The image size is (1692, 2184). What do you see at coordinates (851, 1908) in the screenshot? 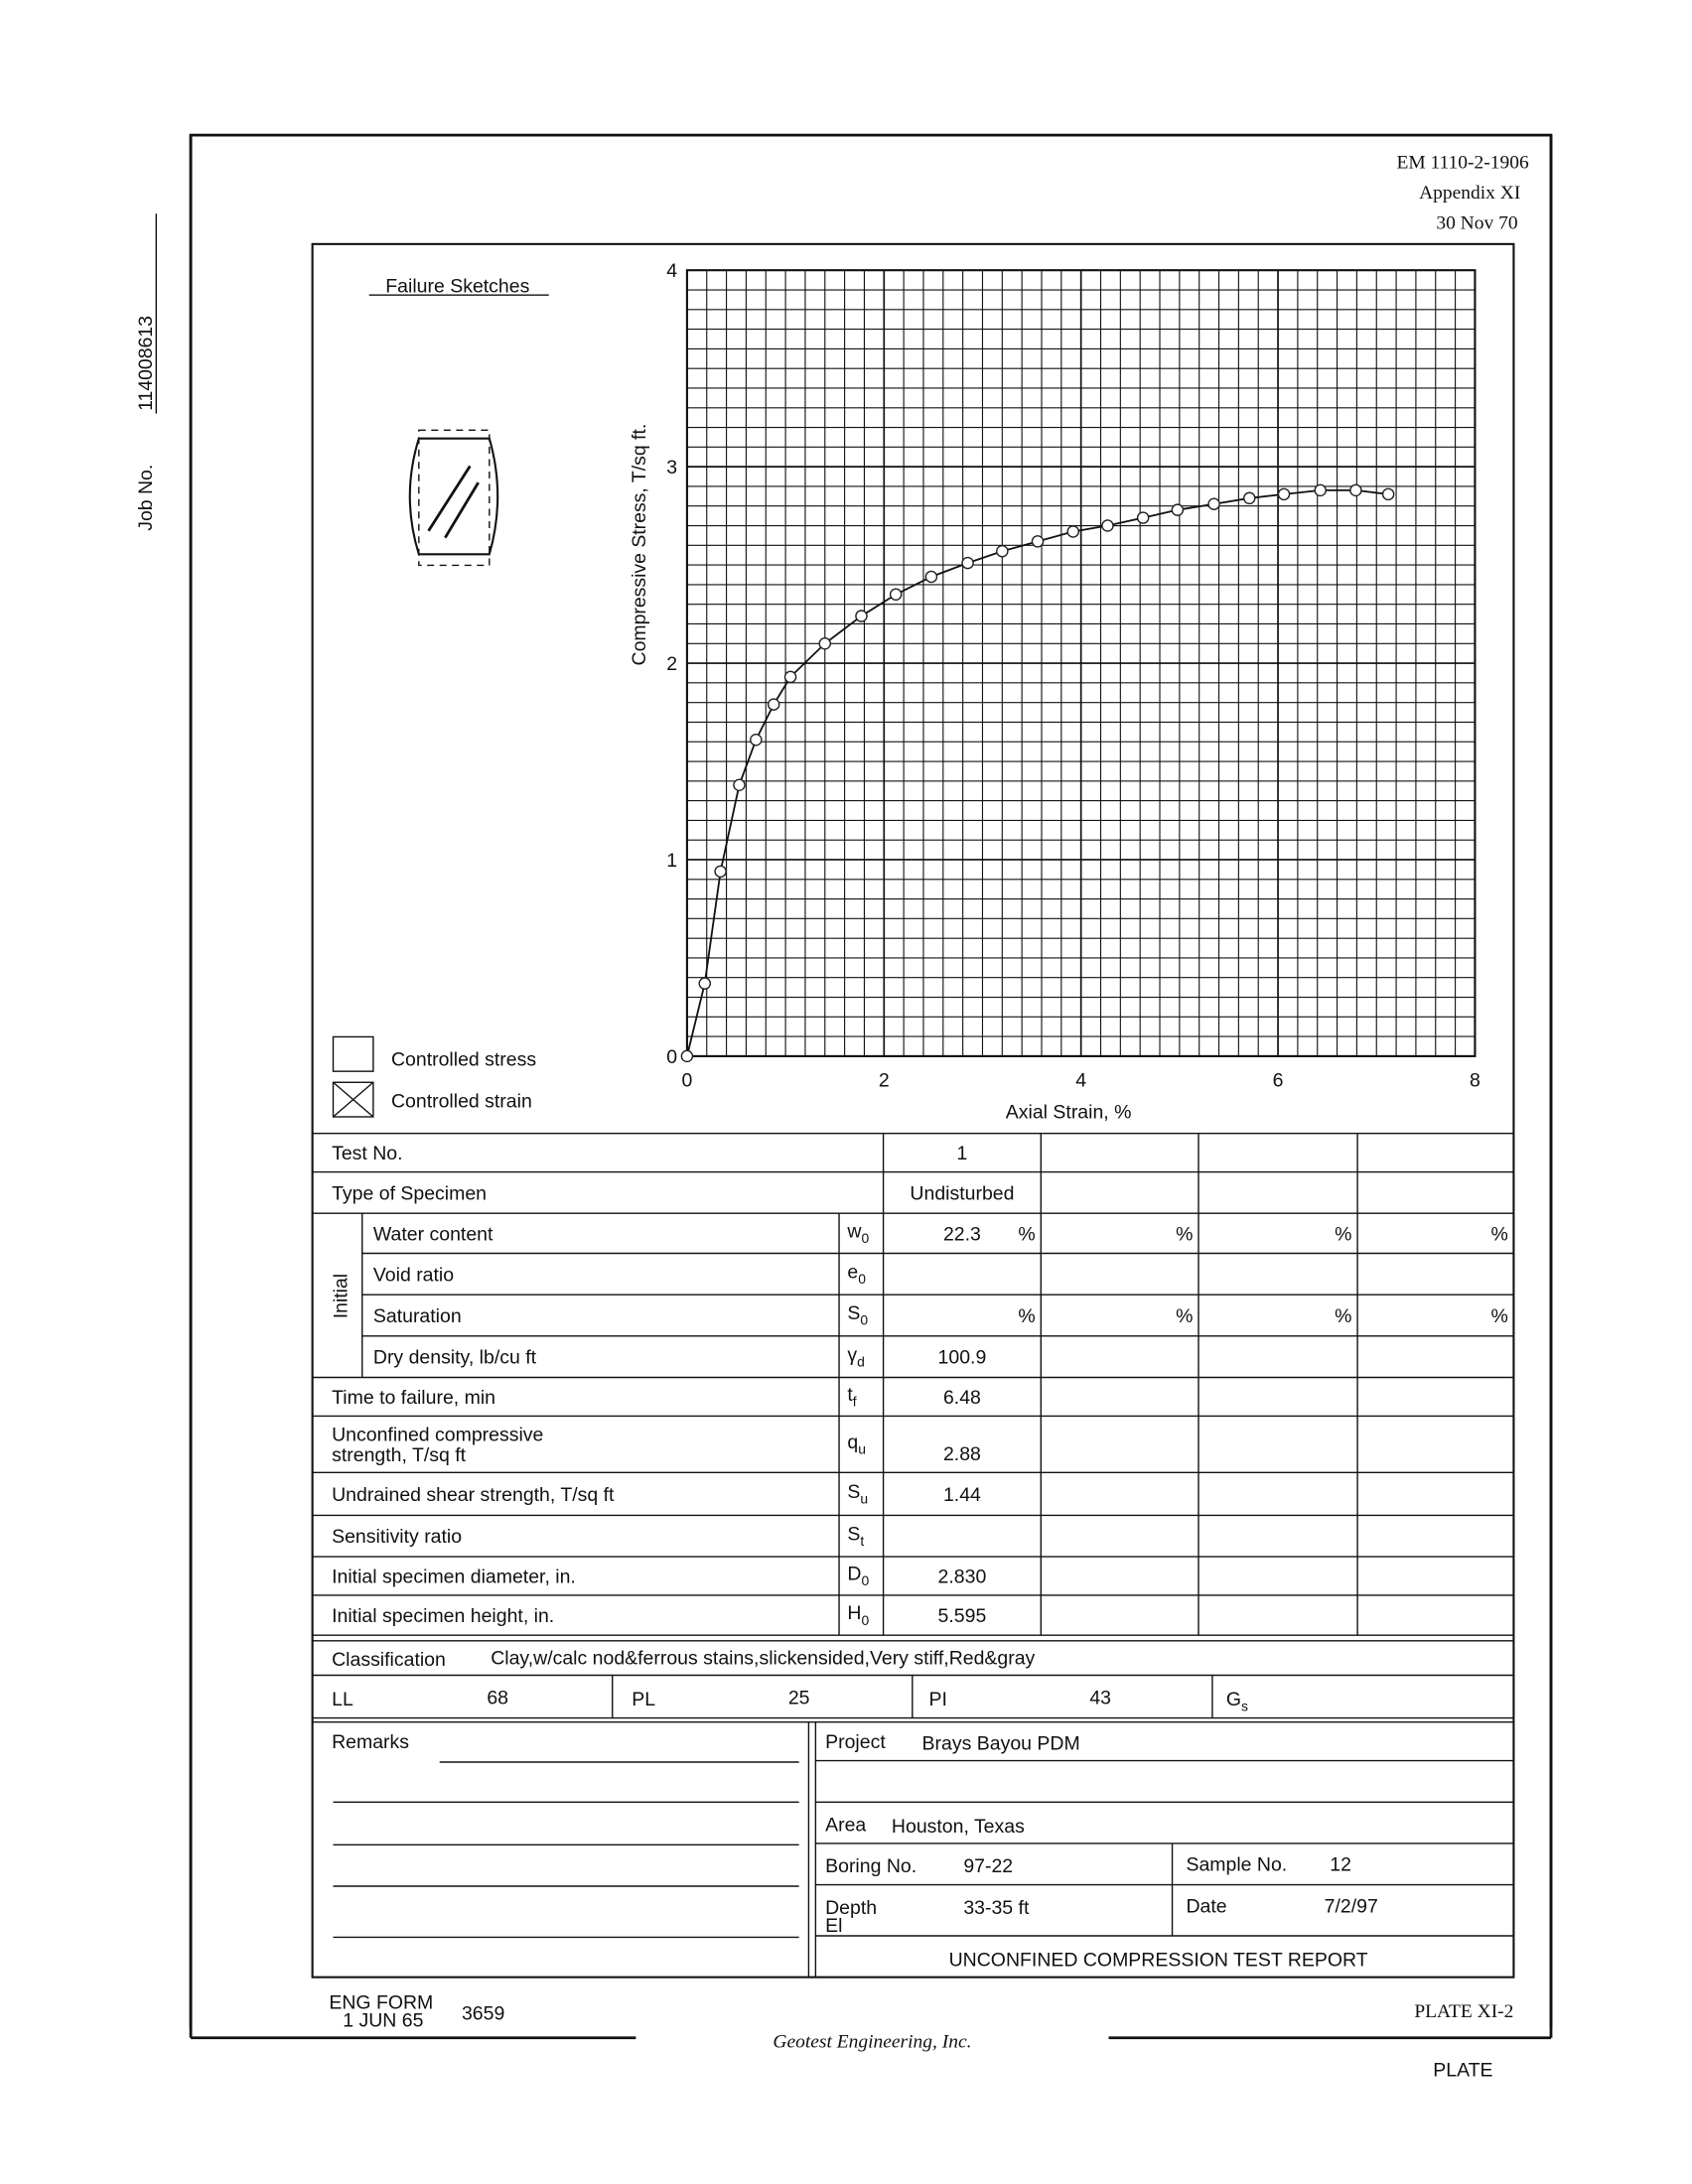
I see `project-depth-label: Depth` at bounding box center [851, 1908].